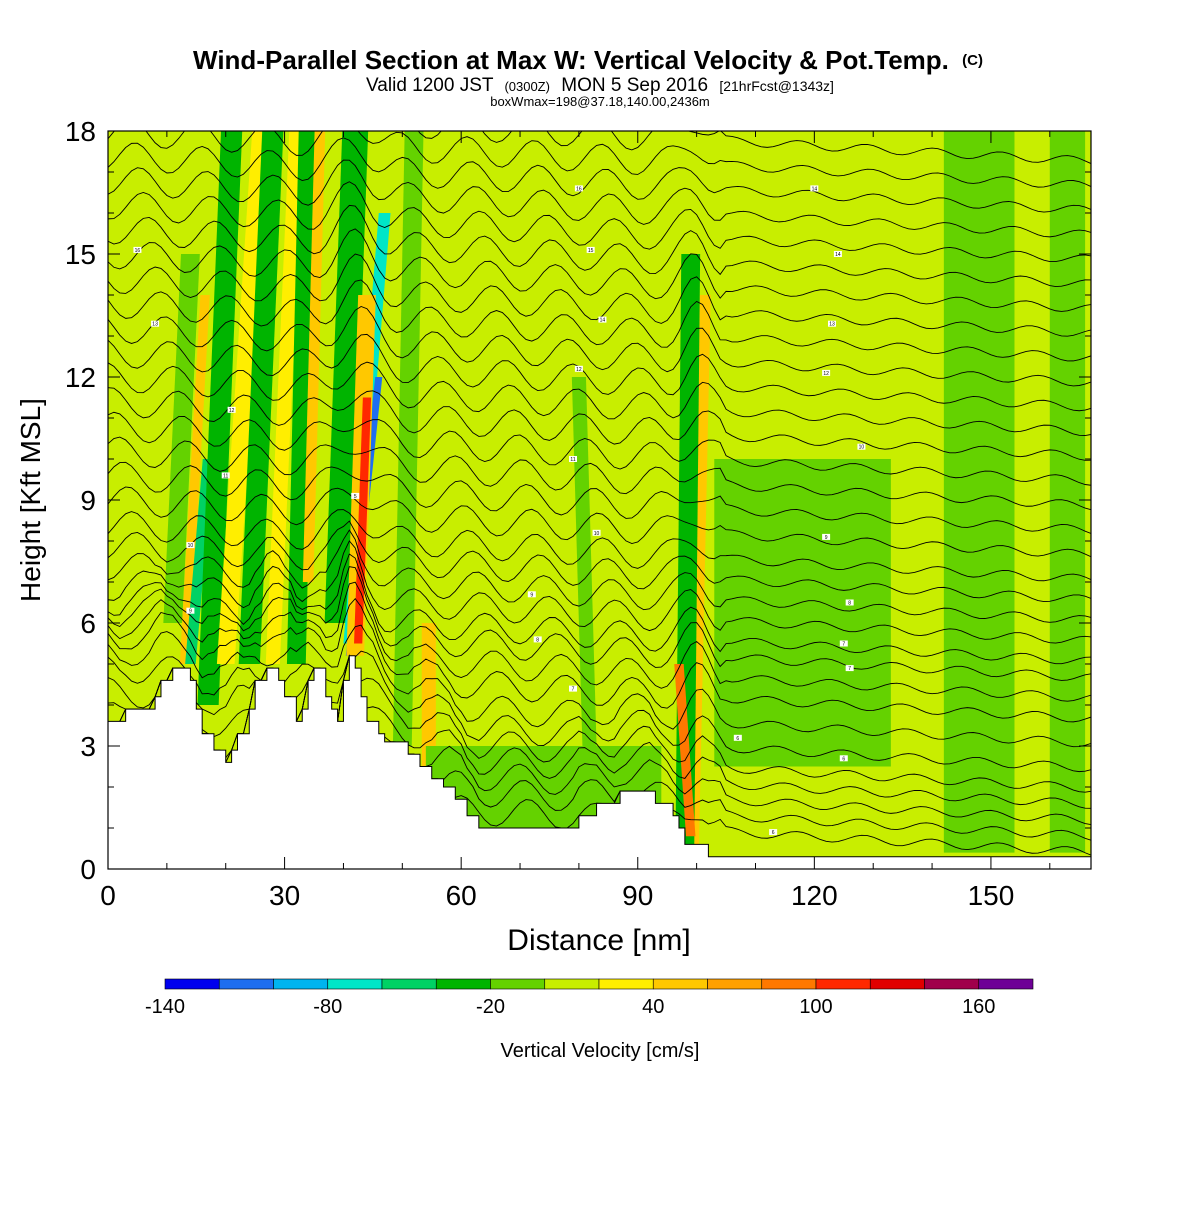  Describe the element at coordinates (814, 895) in the screenshot. I see `x-tick-label: 120` at that location.